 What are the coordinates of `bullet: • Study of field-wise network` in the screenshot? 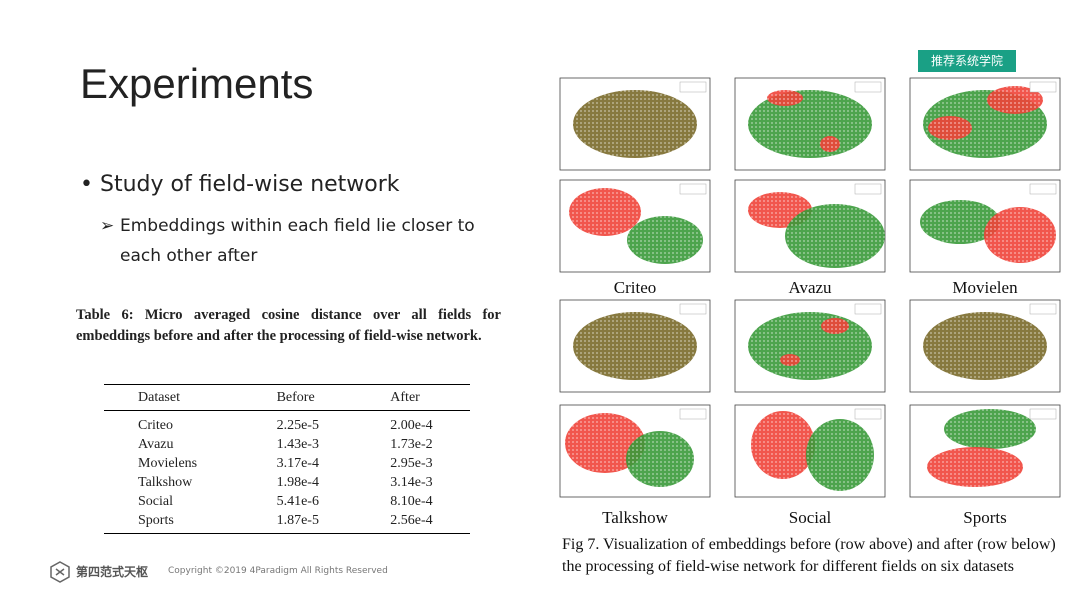 It's located at (240, 184).